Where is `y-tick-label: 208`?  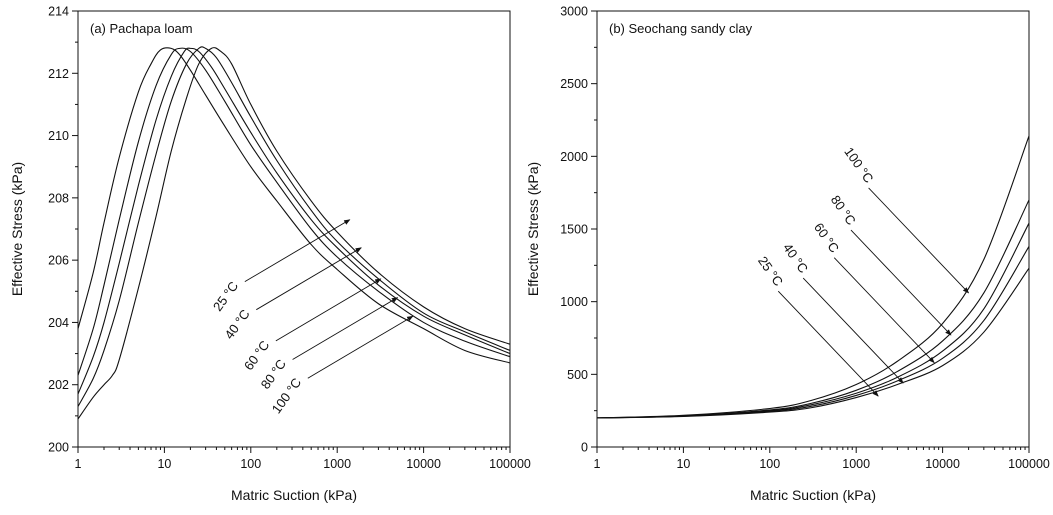 y-tick-label: 208 is located at coordinates (58, 198).